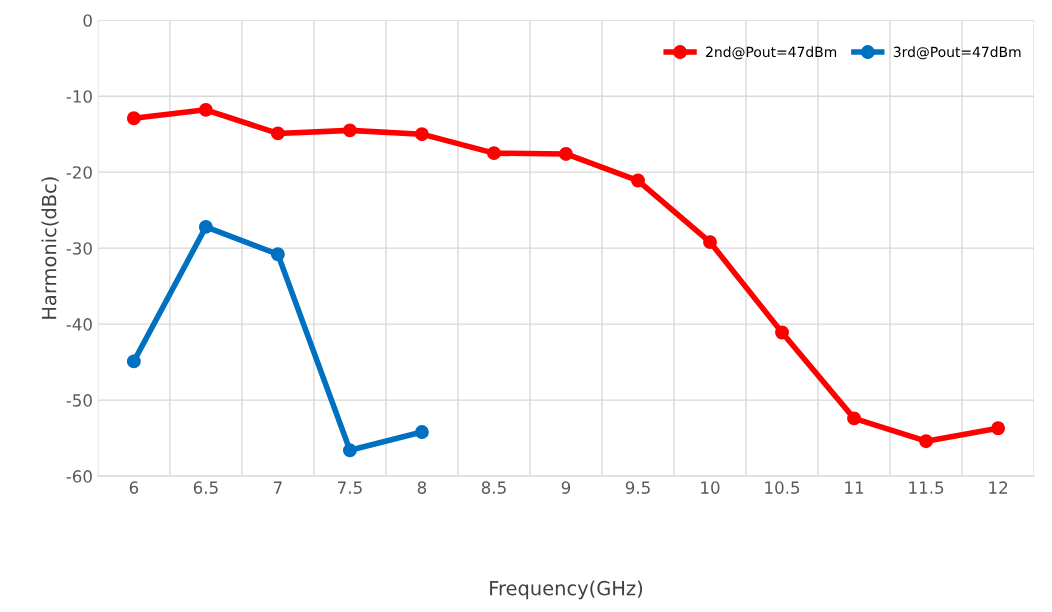 The height and width of the screenshot is (612, 1052). I want to click on x-tick-label: 6, so click(134, 487).